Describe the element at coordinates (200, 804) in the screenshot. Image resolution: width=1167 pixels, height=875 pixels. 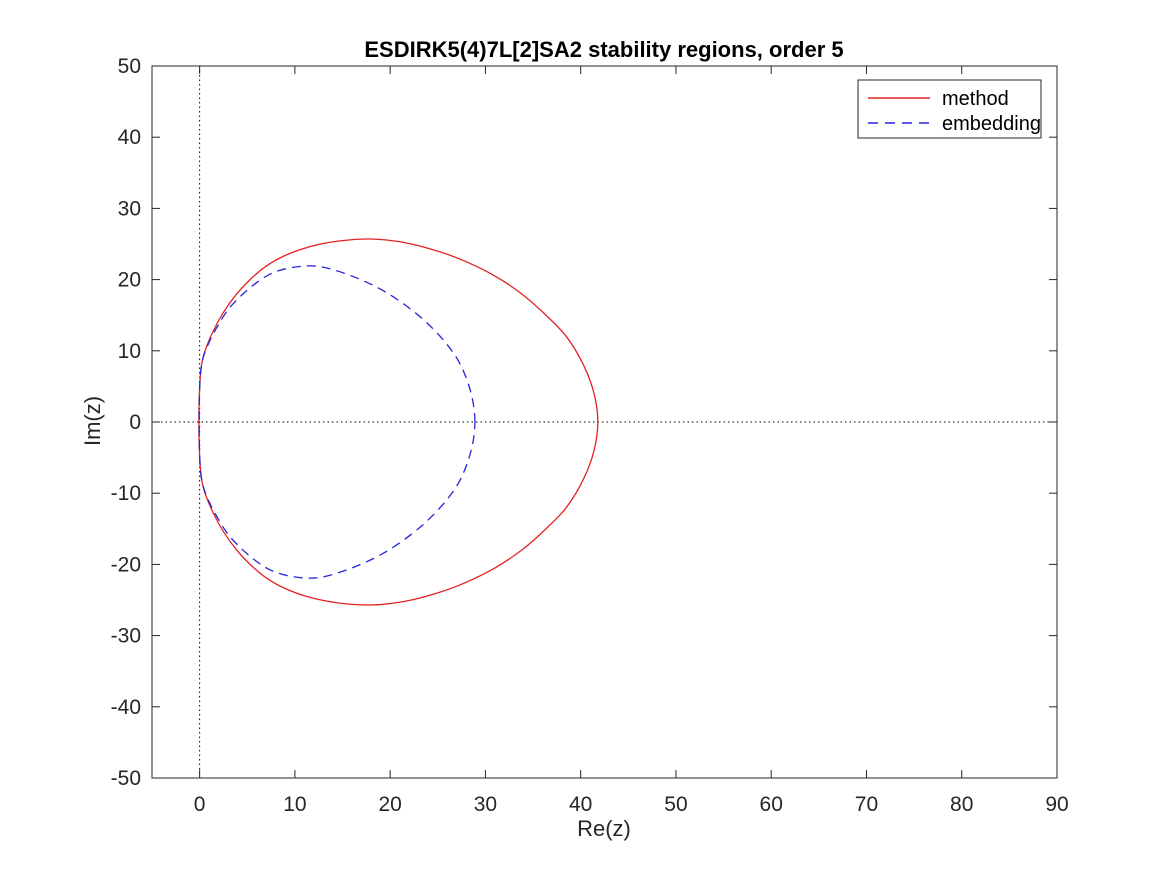
I see `x-tick-label: 0` at that location.